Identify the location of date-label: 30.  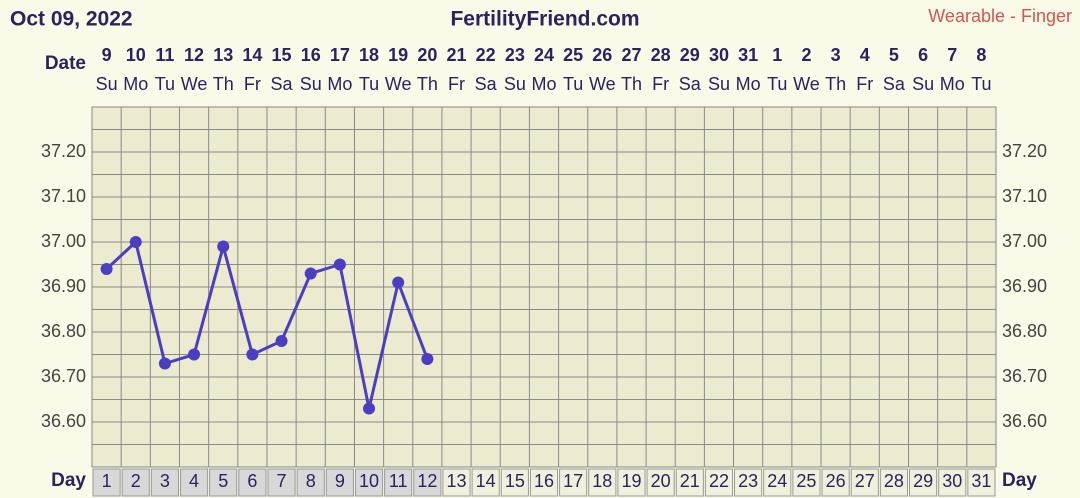
(719, 55).